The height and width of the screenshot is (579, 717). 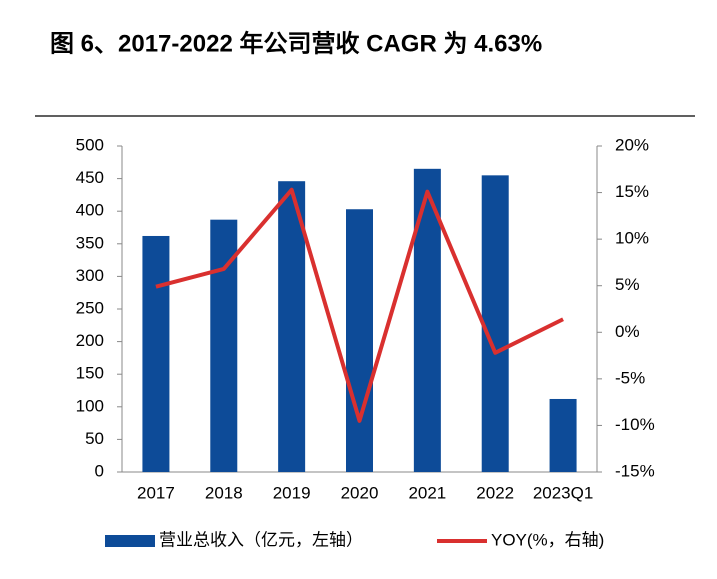 I want to click on legend-label: 营业总收入（亿元，左轴）, so click(x=261, y=539).